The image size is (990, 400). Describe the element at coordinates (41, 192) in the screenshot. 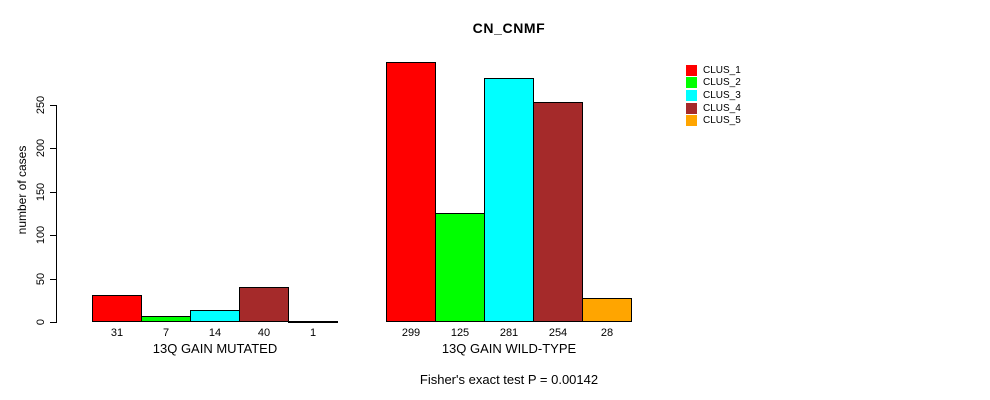

I see `y-tick-label: 150` at that location.